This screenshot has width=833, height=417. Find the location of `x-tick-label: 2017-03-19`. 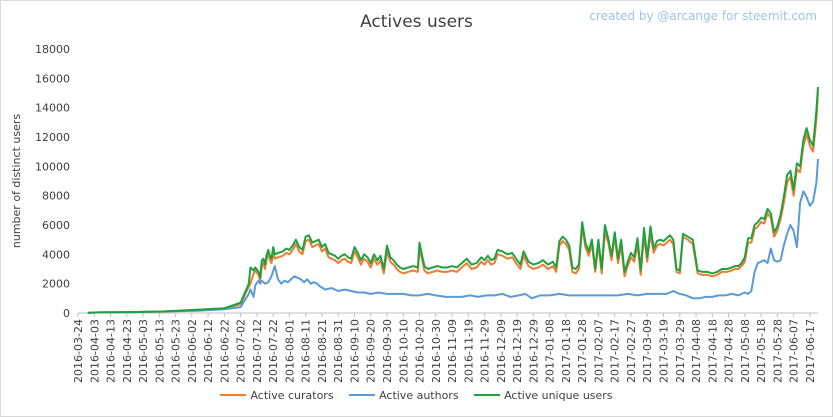

x-tick-label: 2017-03-19 is located at coordinates (663, 351).